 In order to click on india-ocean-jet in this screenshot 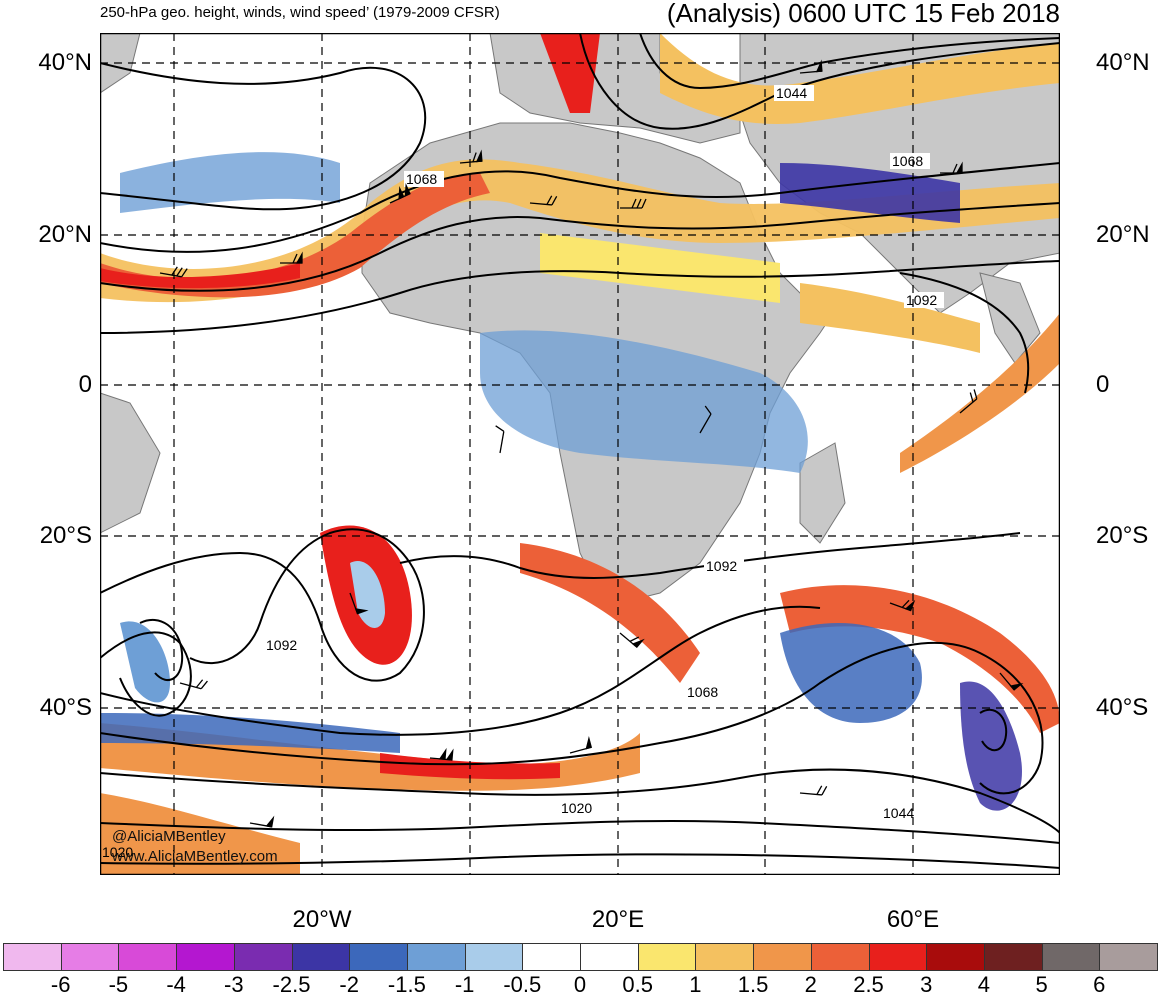, I will do `click(980, 393)`.